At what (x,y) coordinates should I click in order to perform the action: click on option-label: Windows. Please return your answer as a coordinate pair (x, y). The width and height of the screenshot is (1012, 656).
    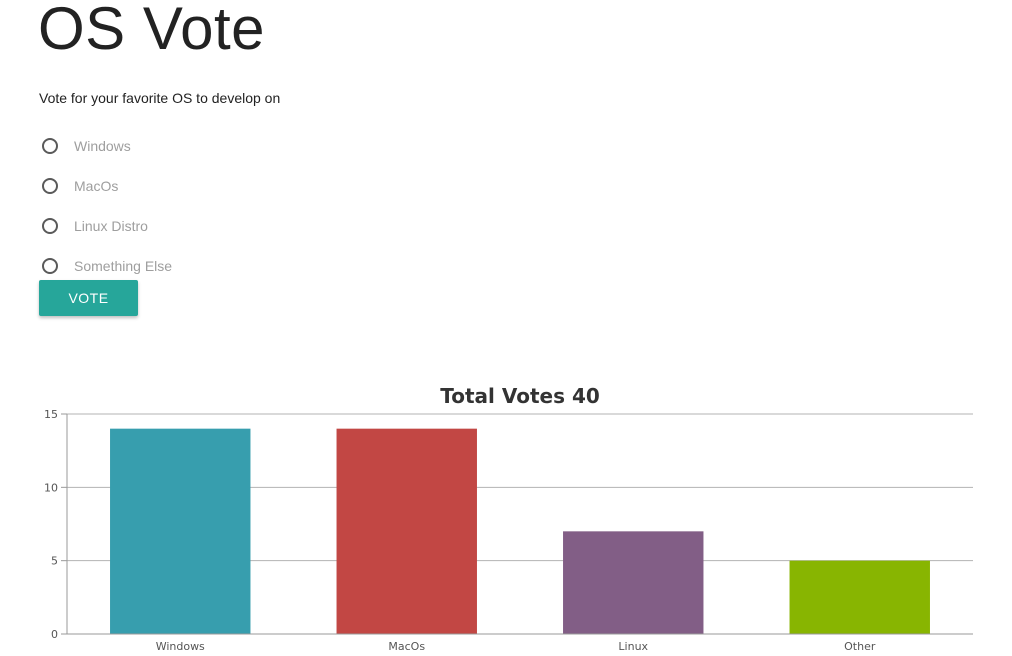
    Looking at the image, I should click on (102, 146).